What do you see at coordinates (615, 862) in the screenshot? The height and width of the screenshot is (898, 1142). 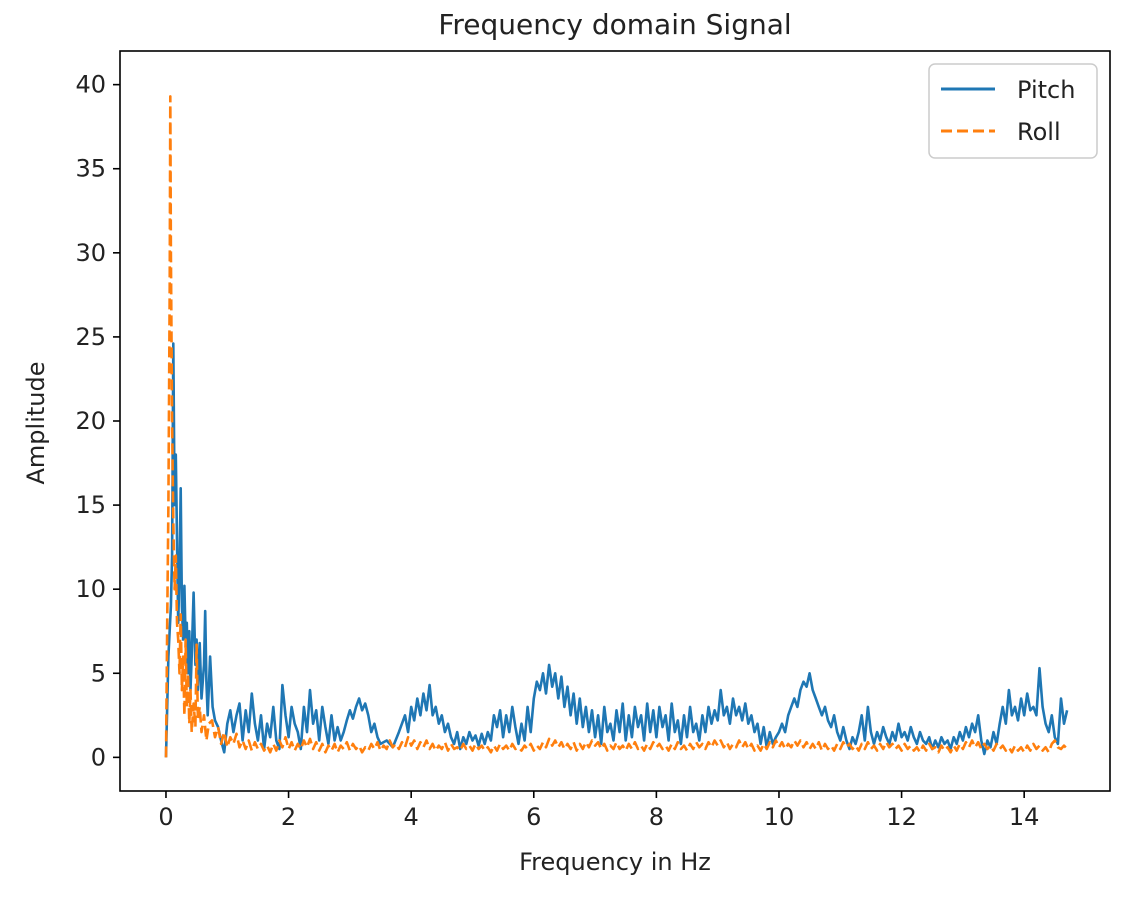 I see `x-axis-label: Frequency in Hz` at bounding box center [615, 862].